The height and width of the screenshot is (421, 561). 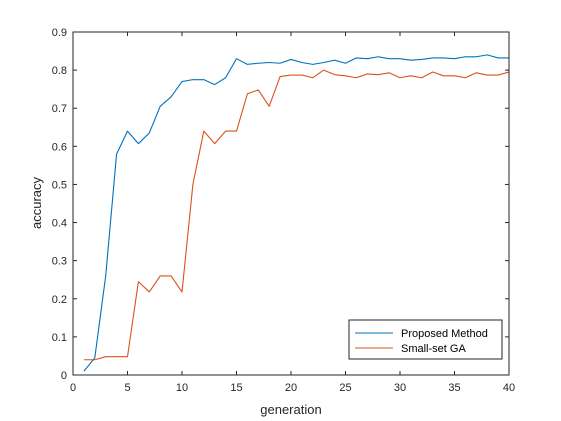 What do you see at coordinates (290, 409) in the screenshot?
I see `x-axis-label: generation` at bounding box center [290, 409].